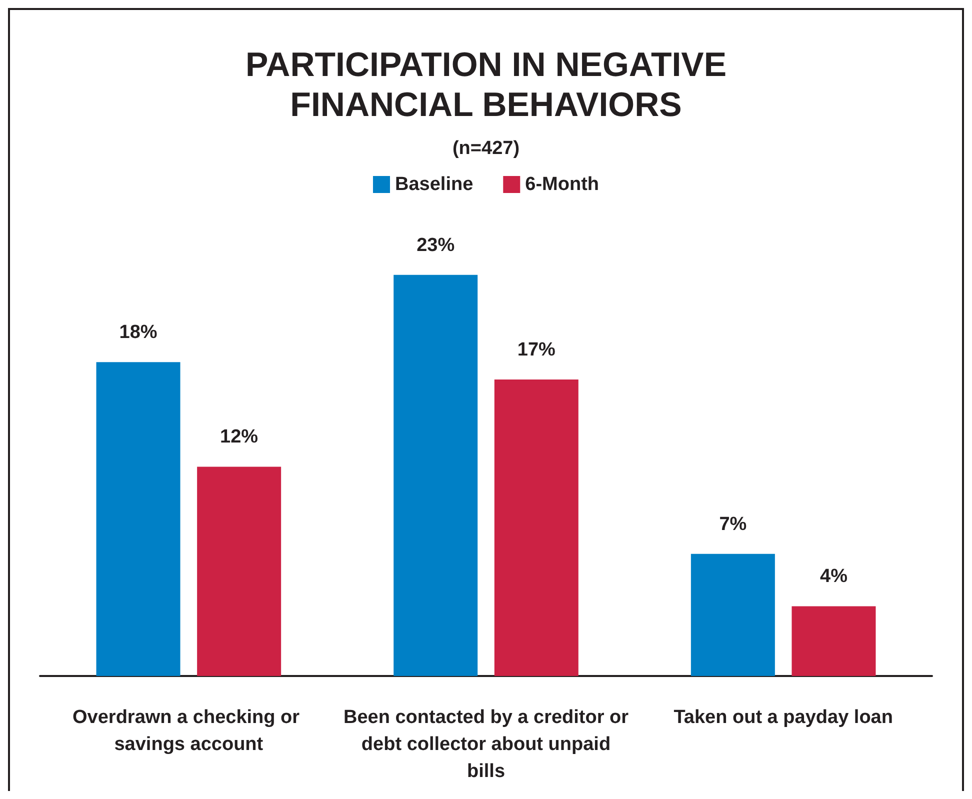 Image resolution: width=972 pixels, height=799 pixels. Describe the element at coordinates (733, 524) in the screenshot. I see `data-label: 7%` at that location.